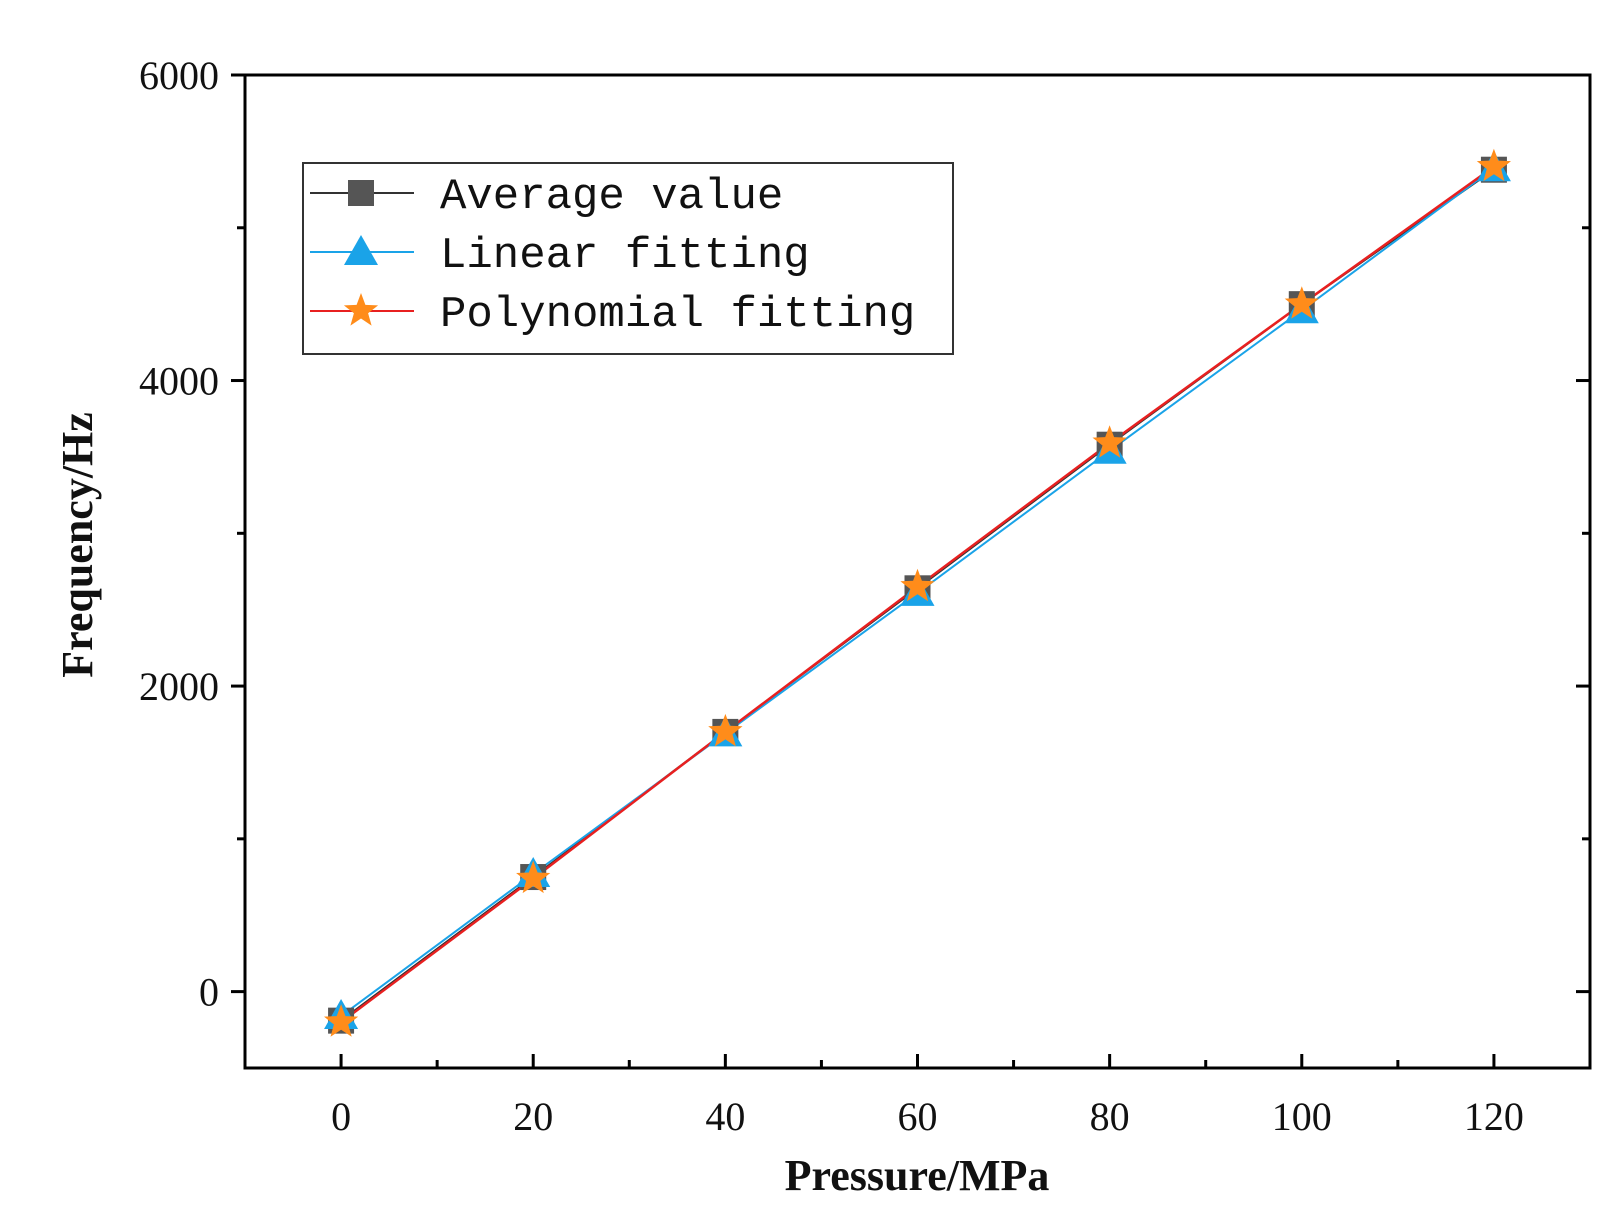 This screenshot has width=1610, height=1217. What do you see at coordinates (1302, 1116) in the screenshot?
I see `x-tick-label: 100` at bounding box center [1302, 1116].